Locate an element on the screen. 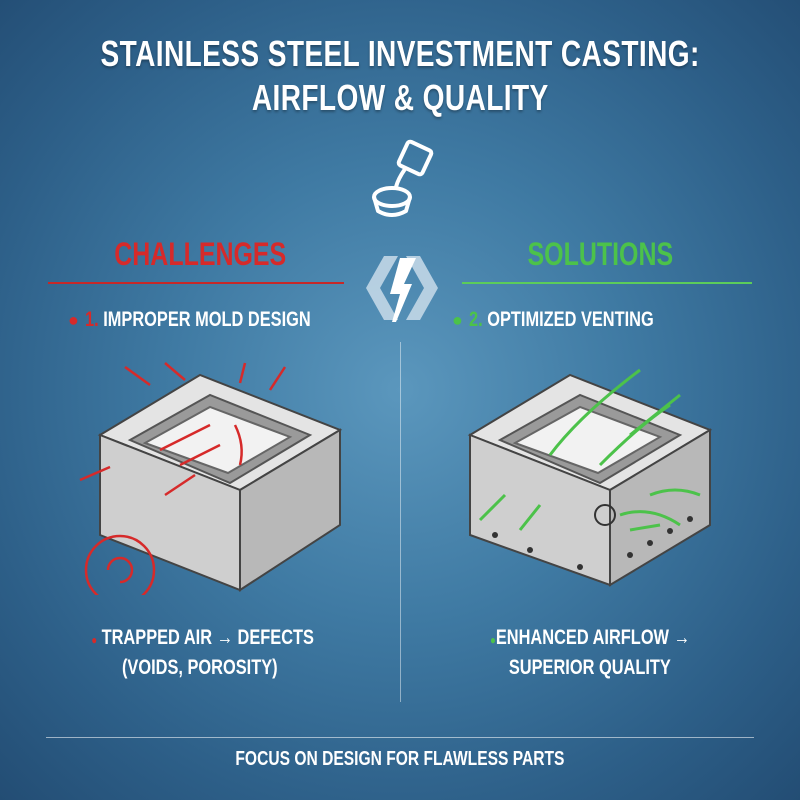  solutions-heading: SOLUTIONS is located at coordinates (600, 254).